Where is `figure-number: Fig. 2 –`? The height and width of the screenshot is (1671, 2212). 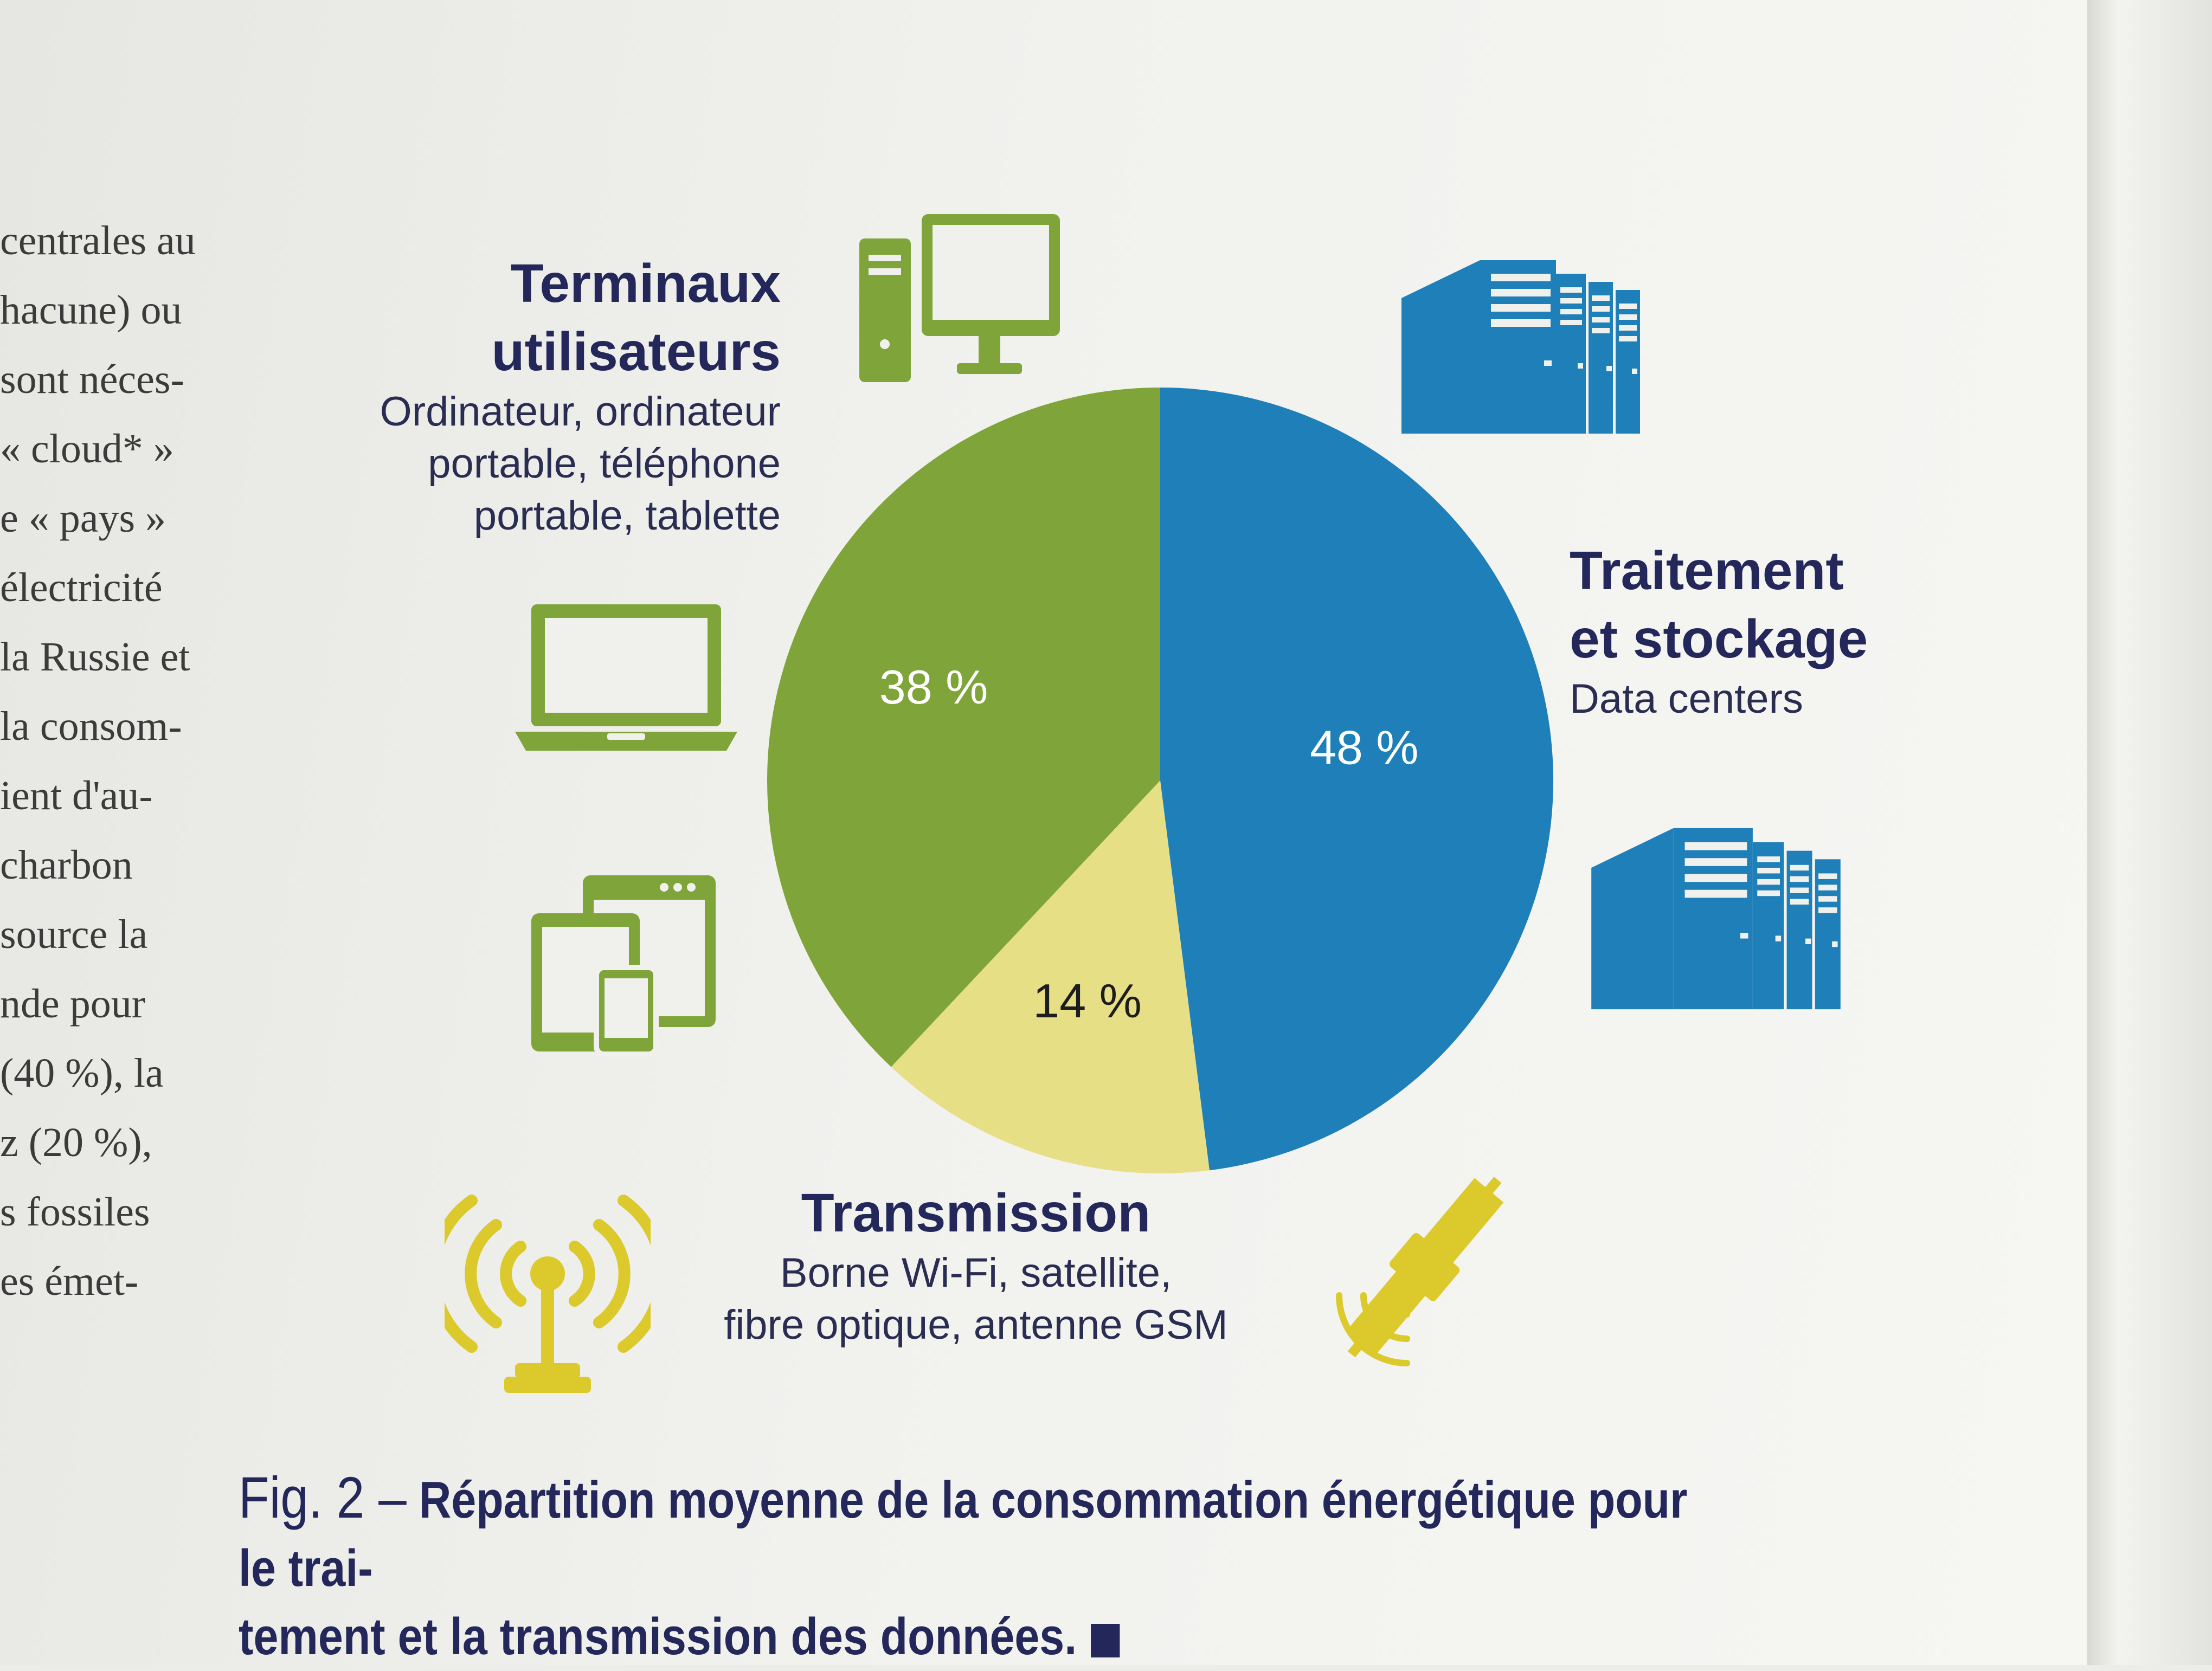
figure-number: Fig. 2 – is located at coordinates (323, 1497).